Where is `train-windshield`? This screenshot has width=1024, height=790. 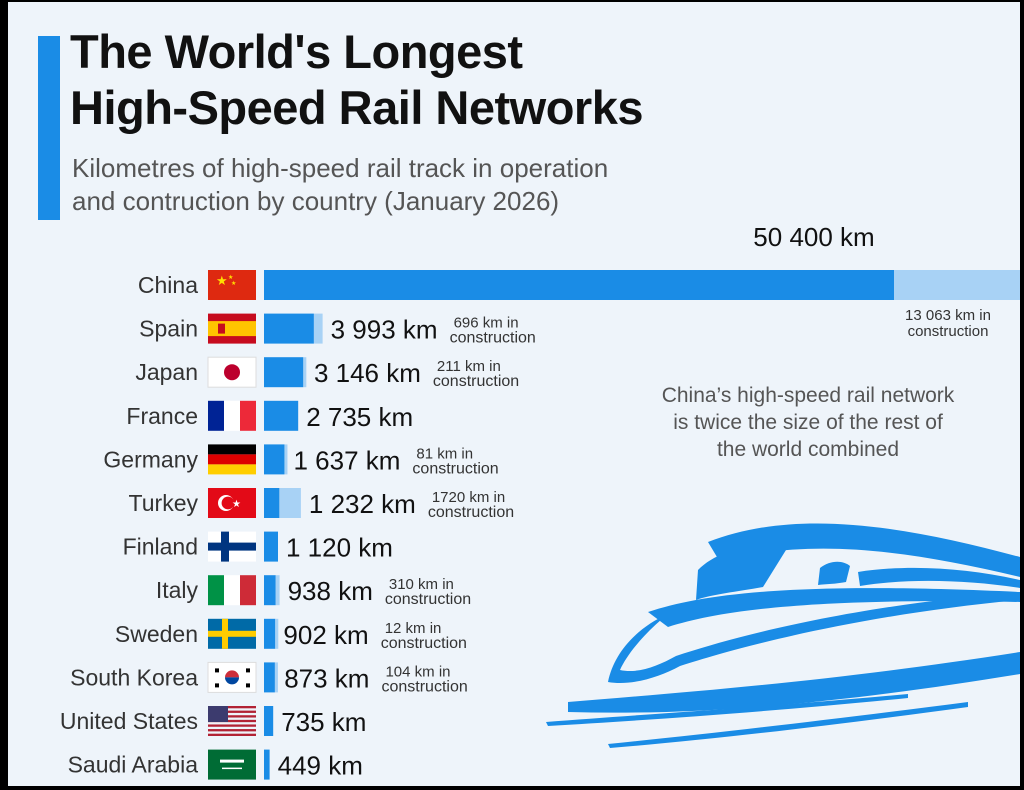
train-windshield is located at coordinates (741, 573).